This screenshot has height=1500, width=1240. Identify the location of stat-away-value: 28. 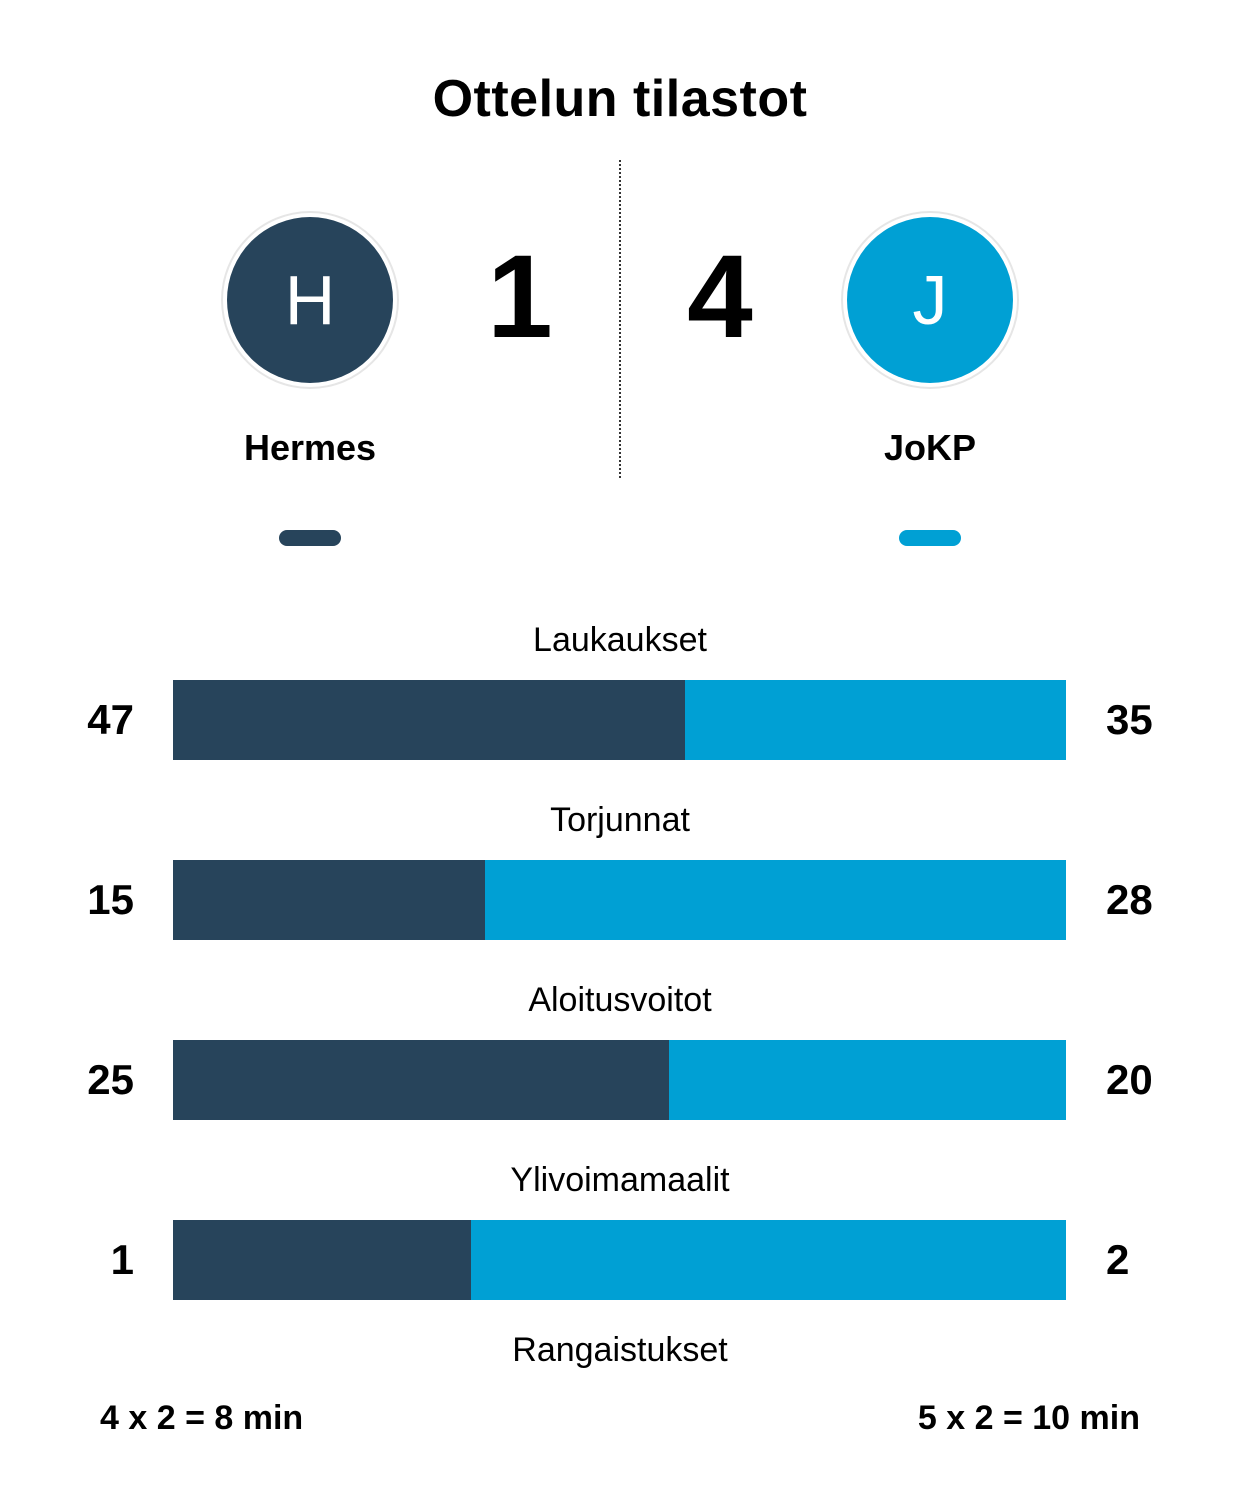
(1129, 899).